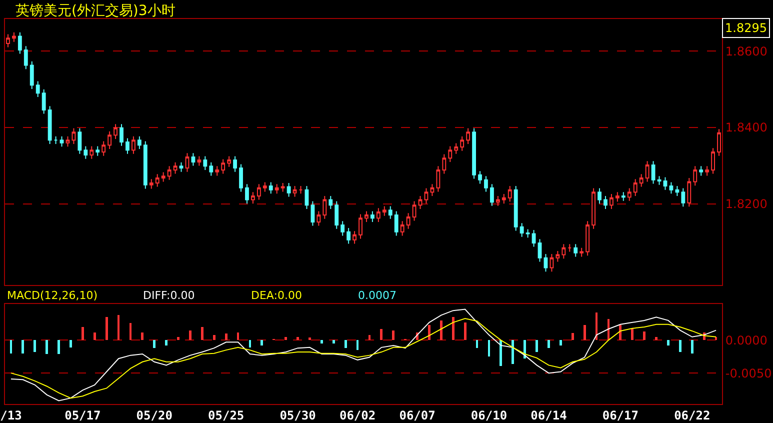 This screenshot has height=423, width=773. I want to click on text: MACD(12,26,10), so click(52, 295).